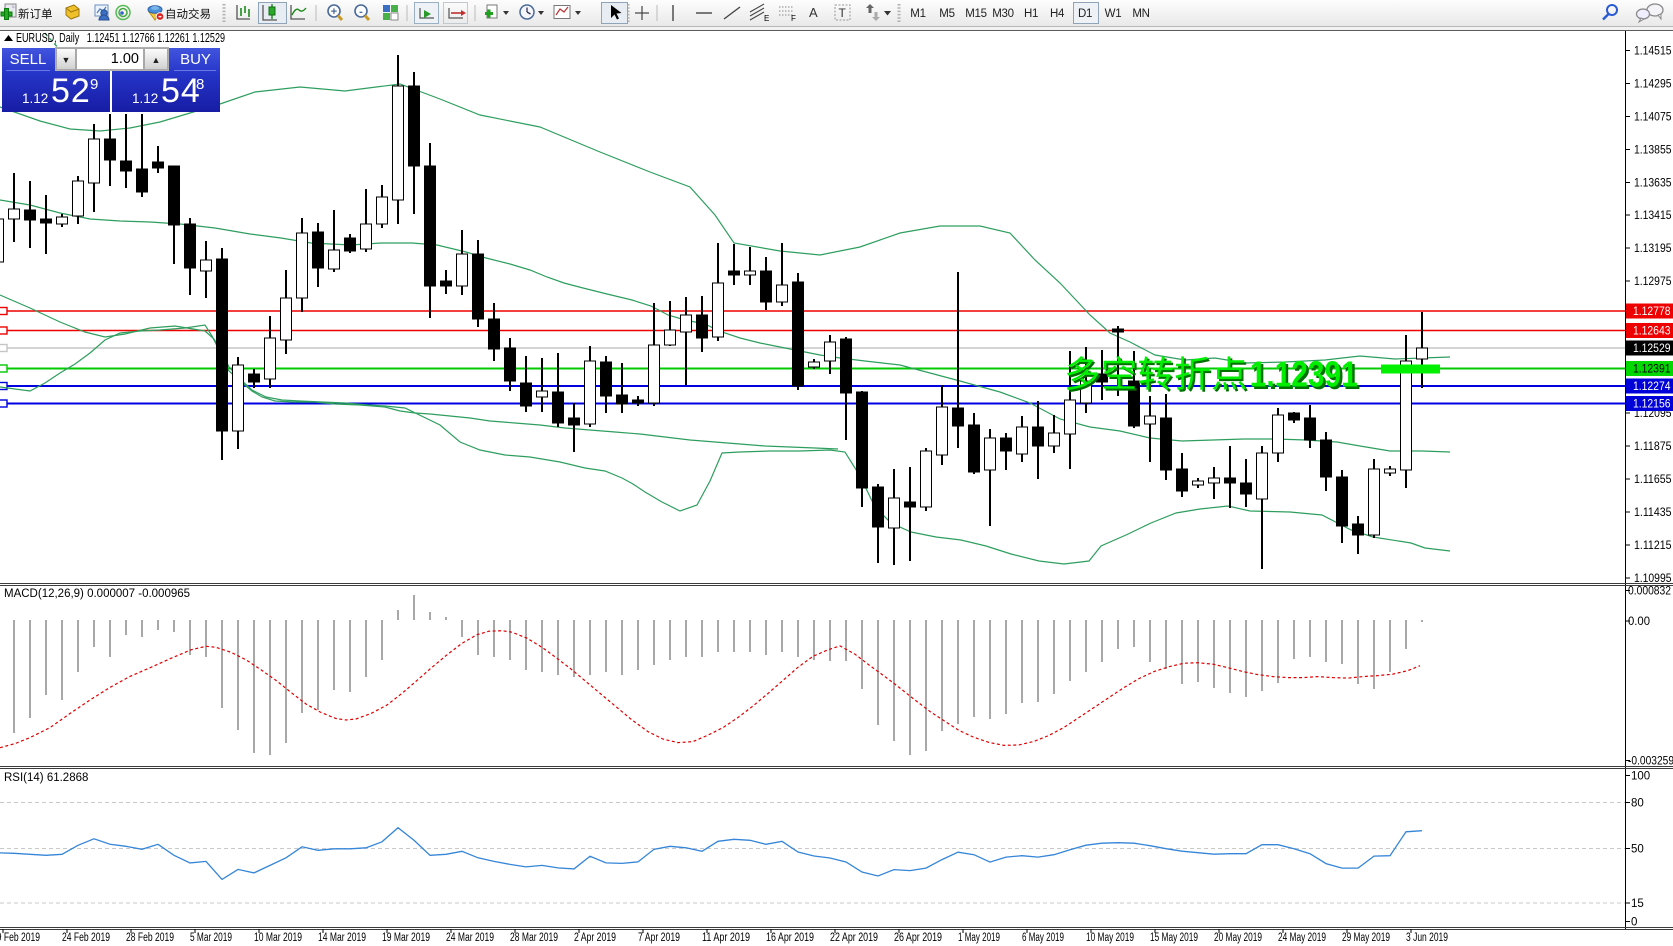  Describe the element at coordinates (918, 938) in the screenshot. I see `svg-text: 26 Apr 2019` at that location.